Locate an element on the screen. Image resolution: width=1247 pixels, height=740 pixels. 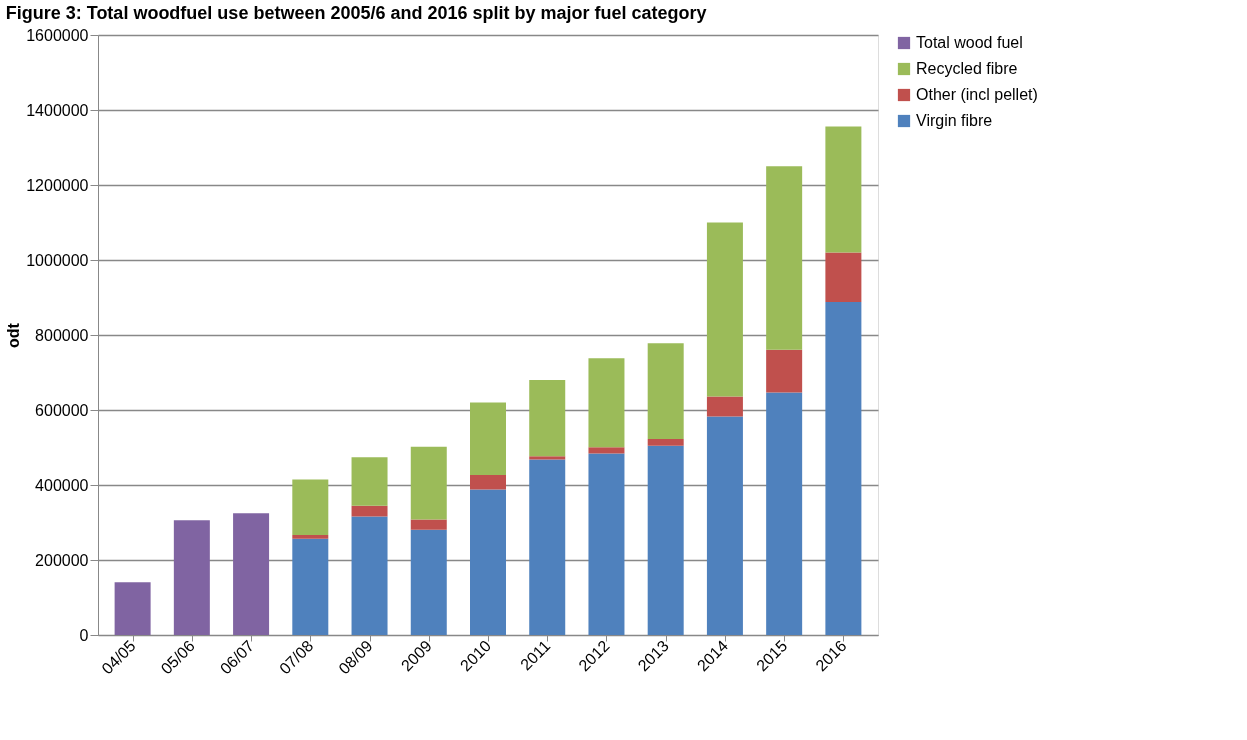
legend-label: Other (incl pellet) is located at coordinates (977, 94).